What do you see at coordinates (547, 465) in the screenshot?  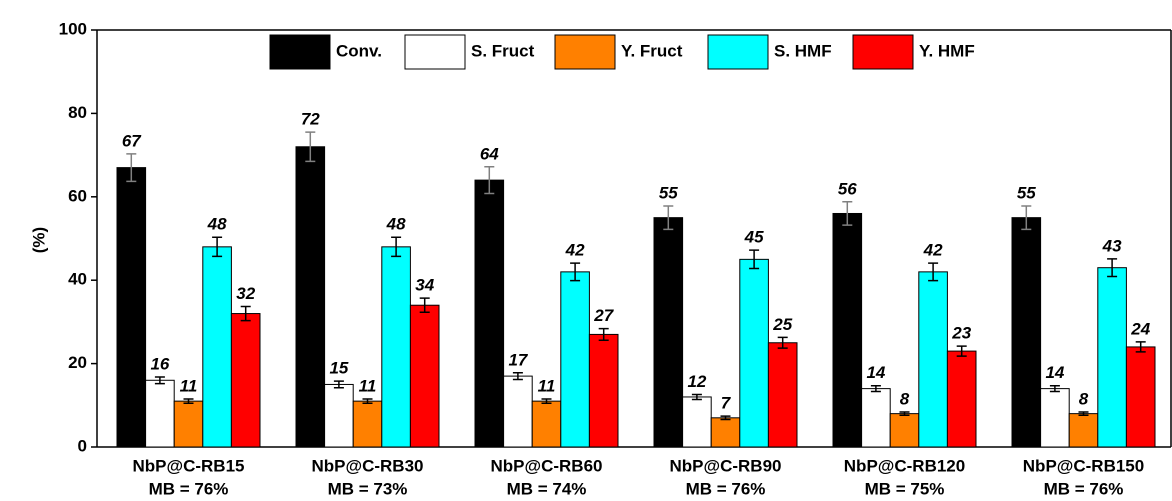 I see `x-tick-label: NbP@C-RB60` at bounding box center [547, 465].